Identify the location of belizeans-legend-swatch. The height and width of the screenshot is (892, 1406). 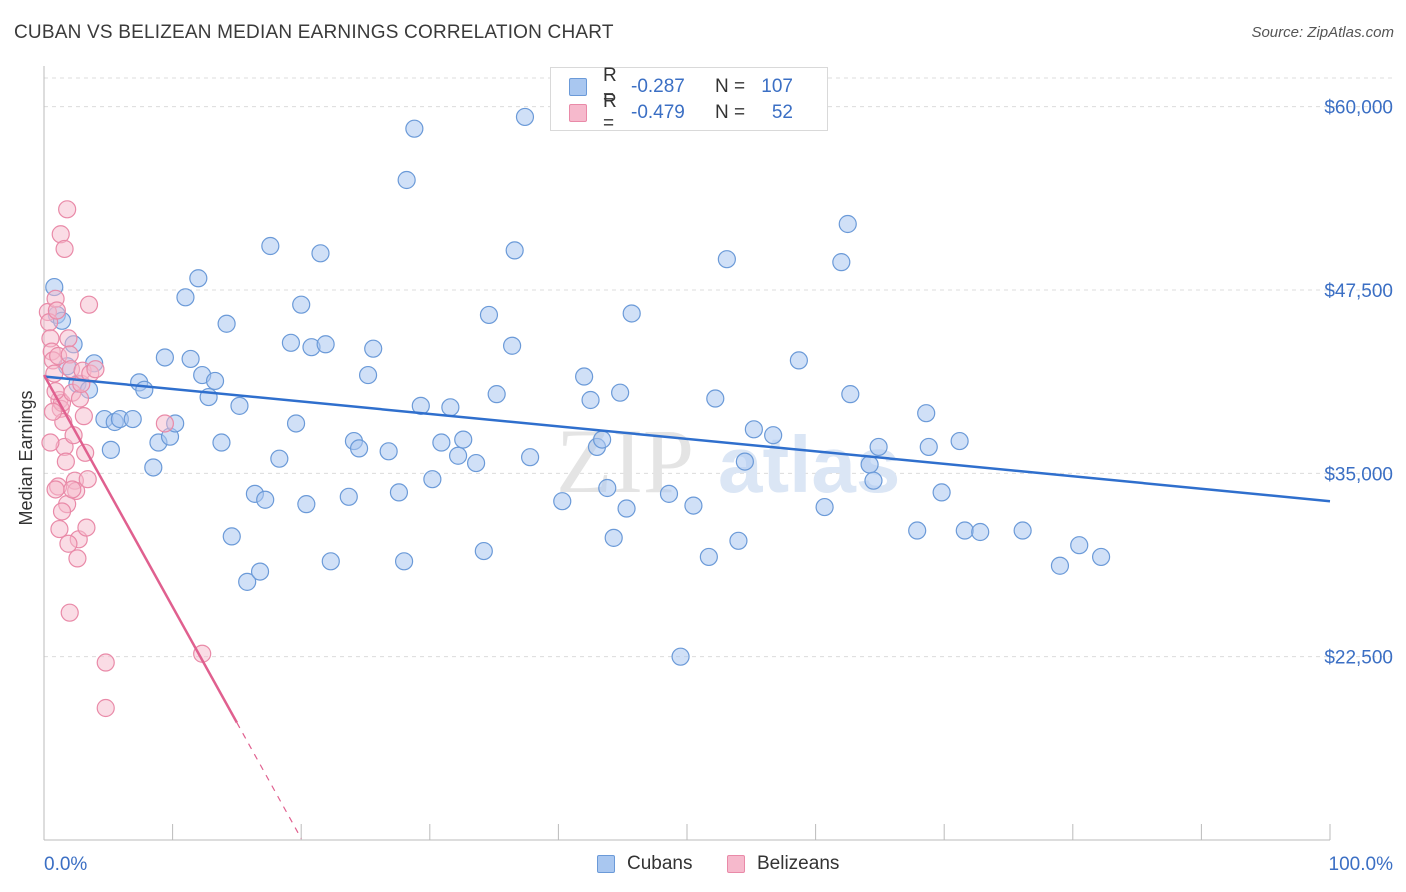
(736, 864).